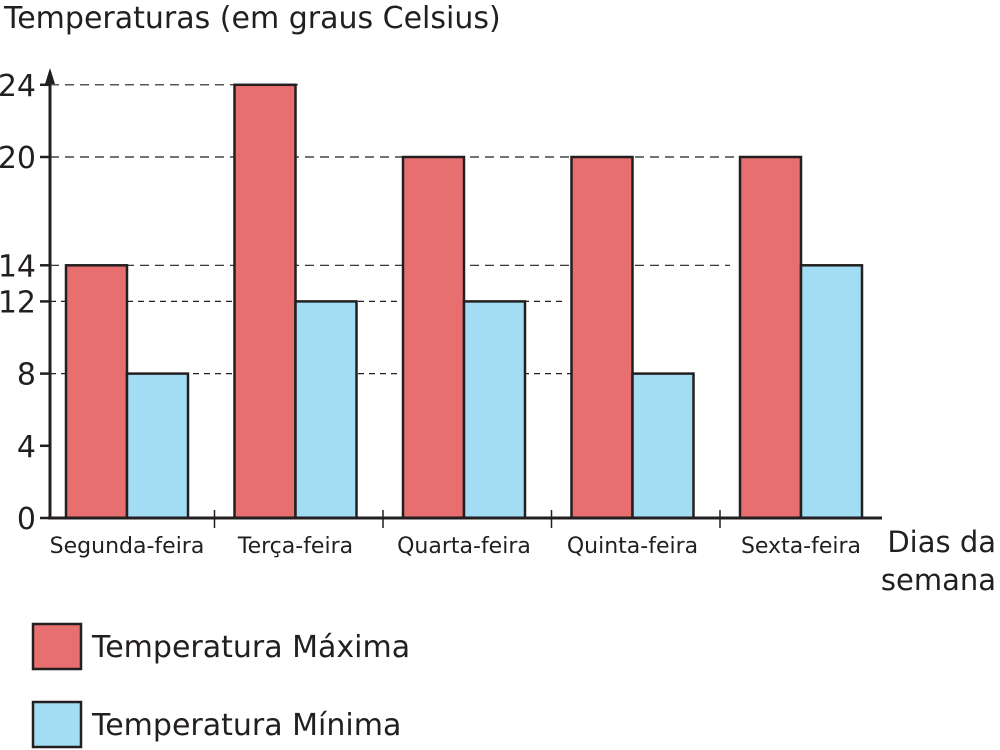  What do you see at coordinates (252, 18) in the screenshot?
I see `y-axis-title: Temperaturas (em graus Celsius)` at bounding box center [252, 18].